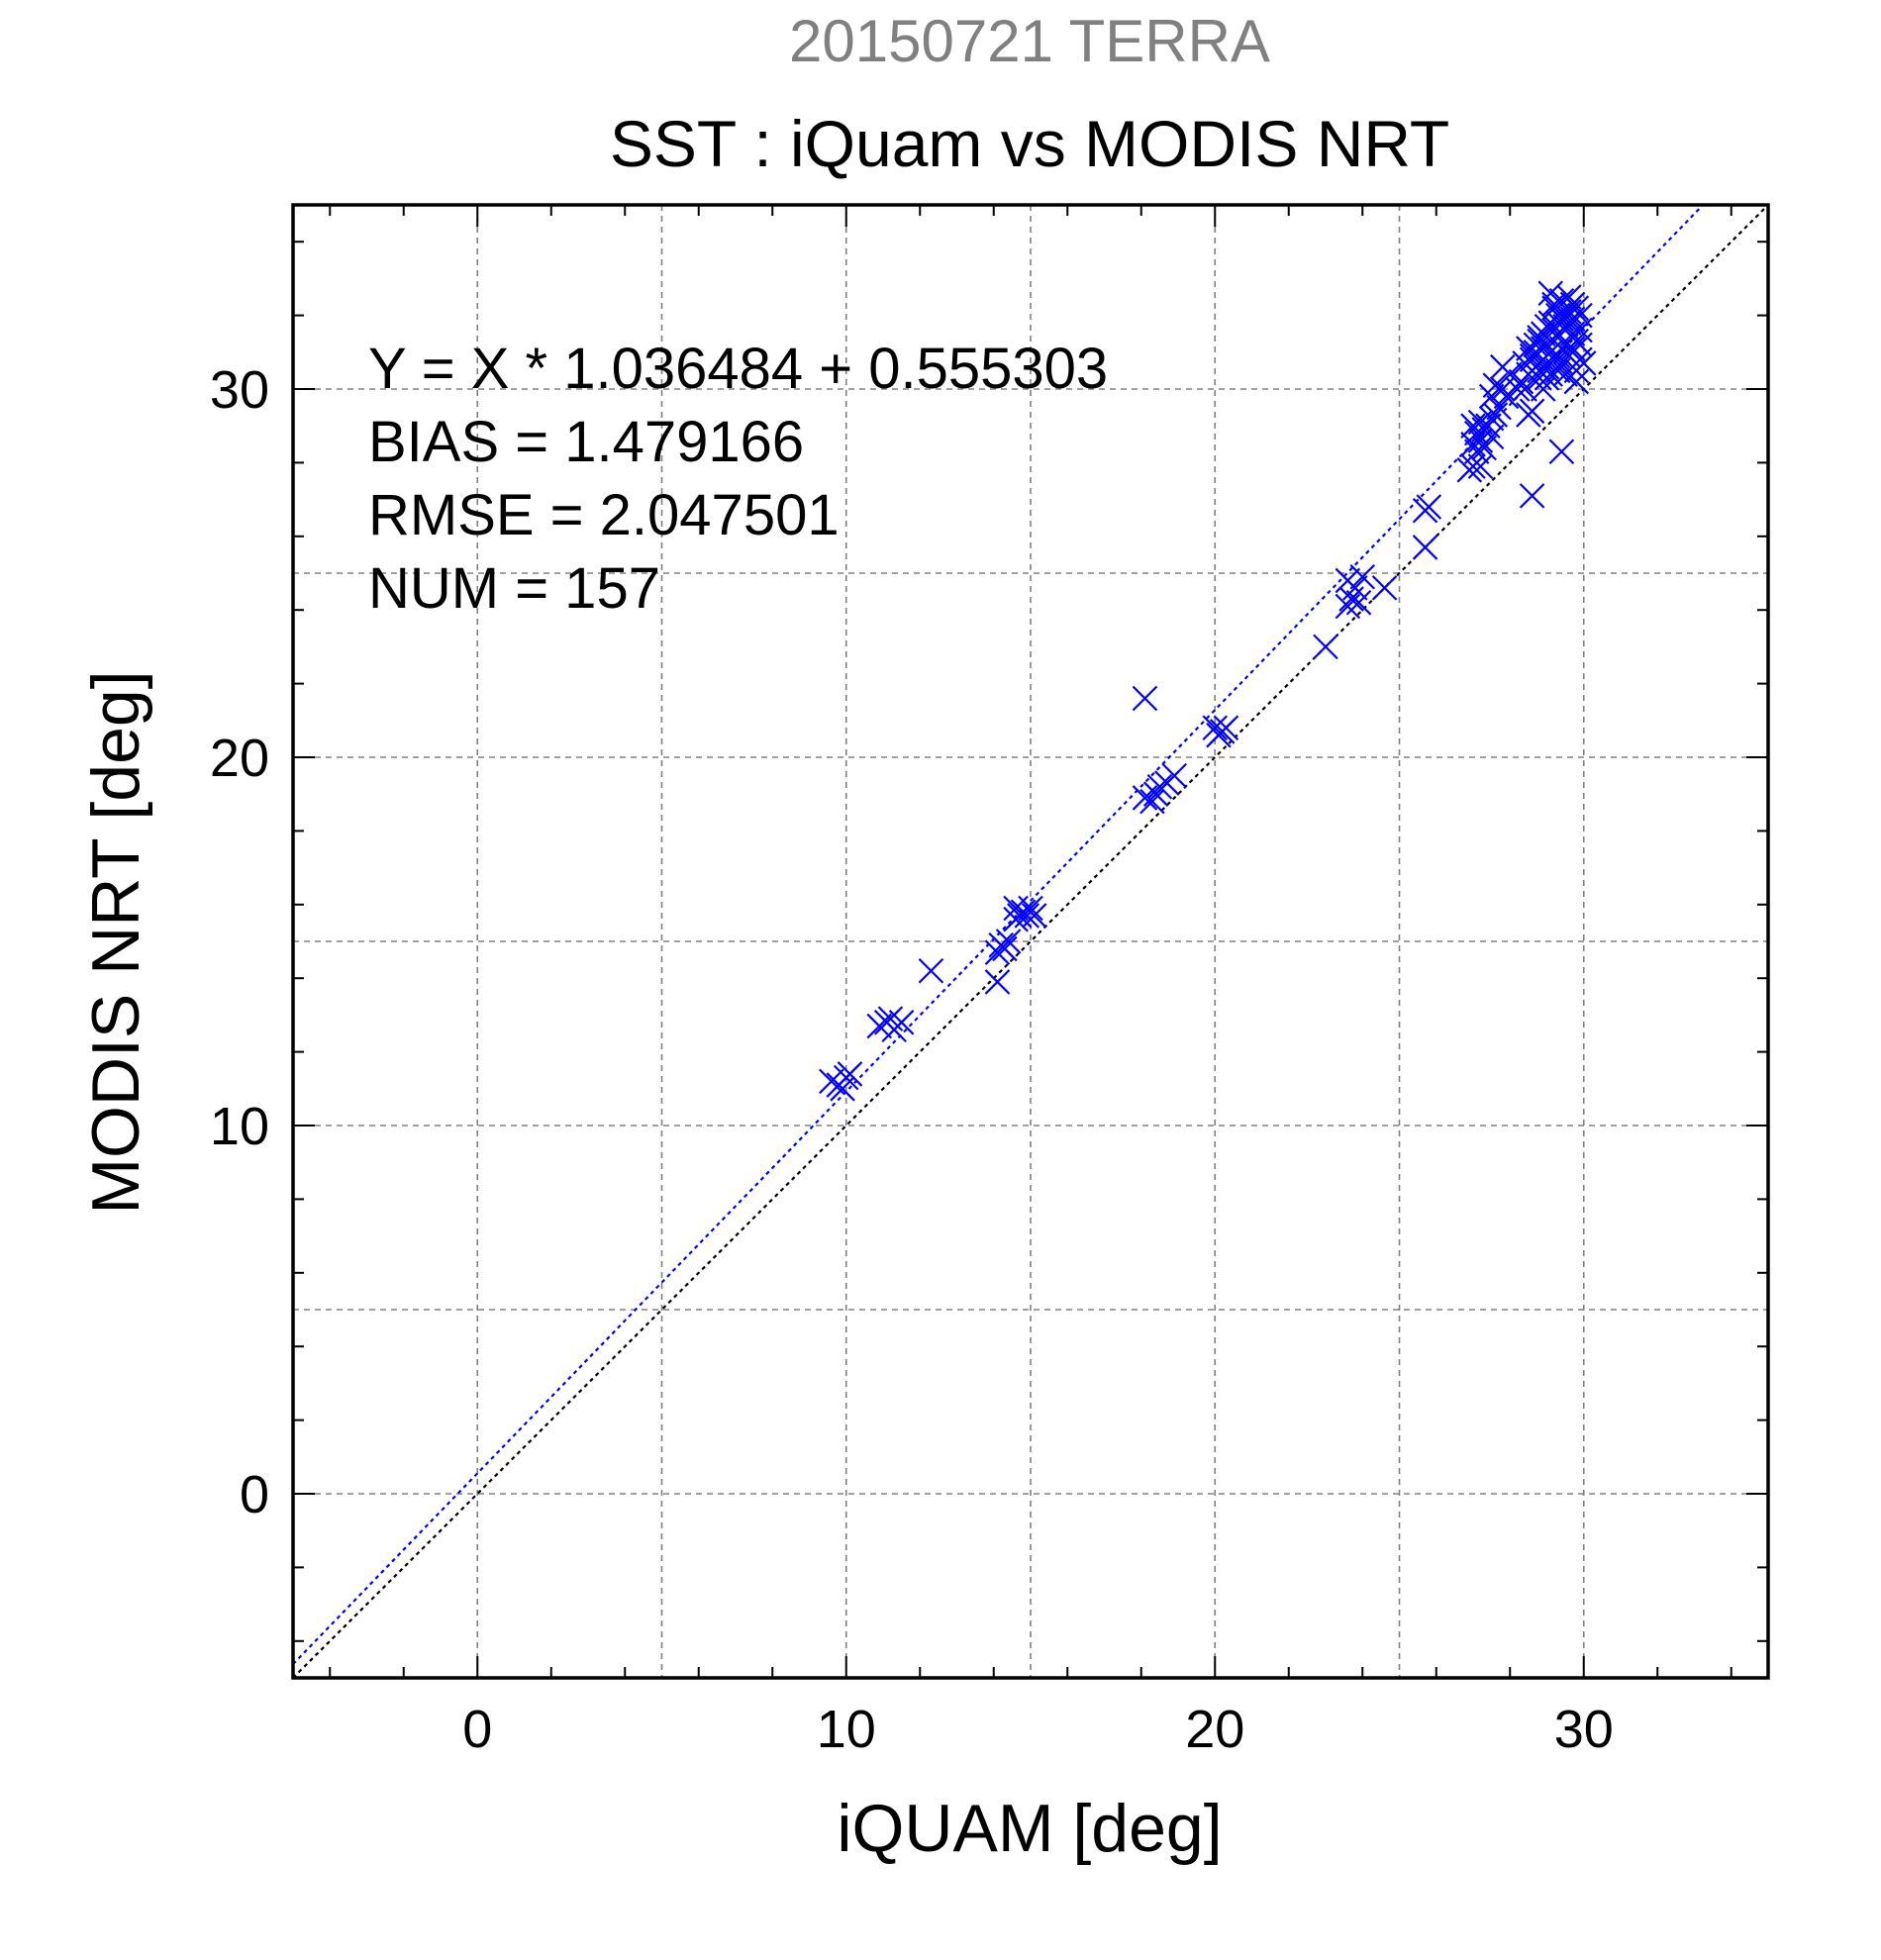  What do you see at coordinates (1215, 1729) in the screenshot?
I see `x-tick-label: 20` at bounding box center [1215, 1729].